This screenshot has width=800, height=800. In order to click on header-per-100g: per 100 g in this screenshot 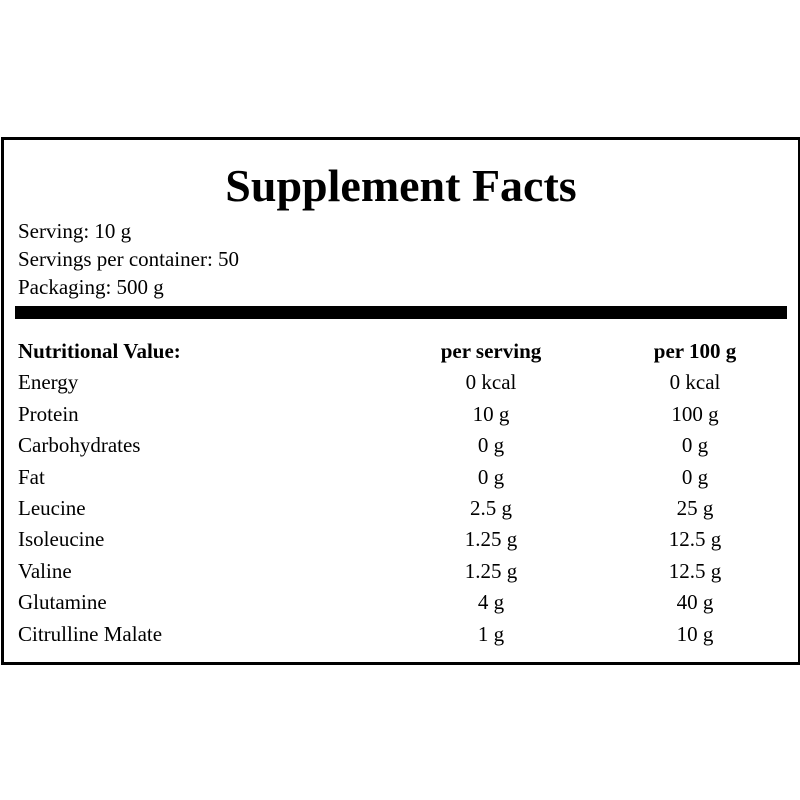, I will do `click(695, 351)`.